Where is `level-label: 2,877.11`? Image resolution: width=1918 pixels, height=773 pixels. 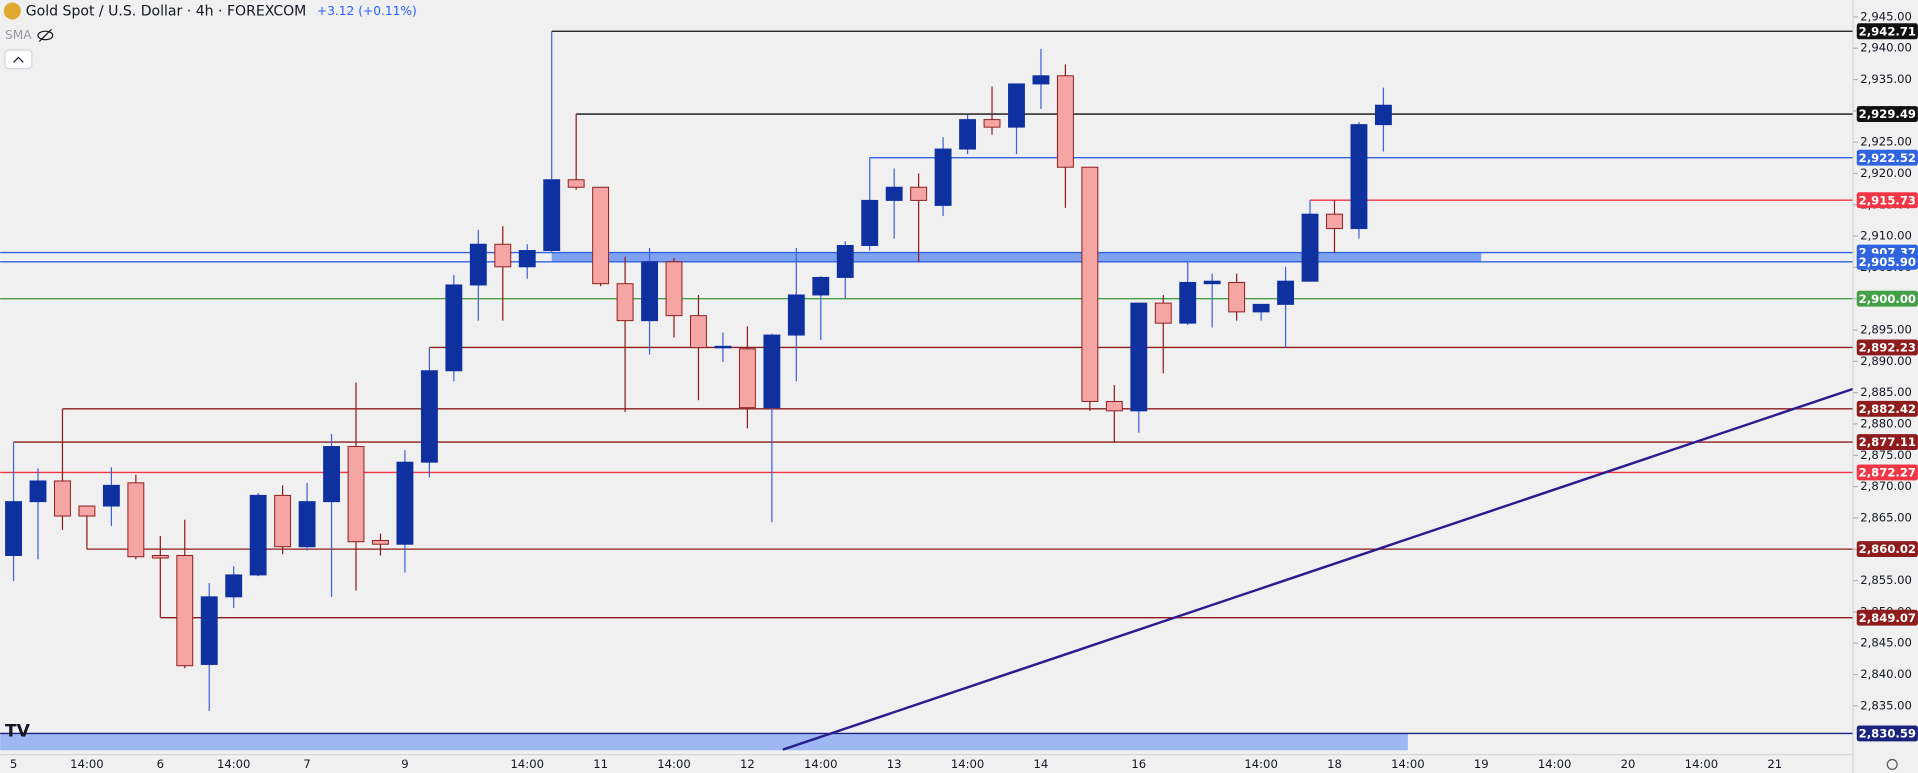
level-label: 2,877.11 is located at coordinates (1887, 442).